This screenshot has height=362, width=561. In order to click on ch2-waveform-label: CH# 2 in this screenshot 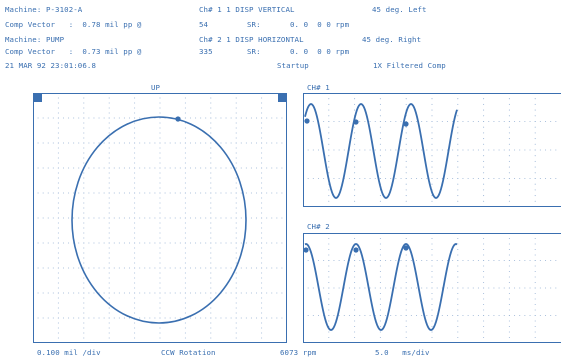, I will do `click(318, 226)`.